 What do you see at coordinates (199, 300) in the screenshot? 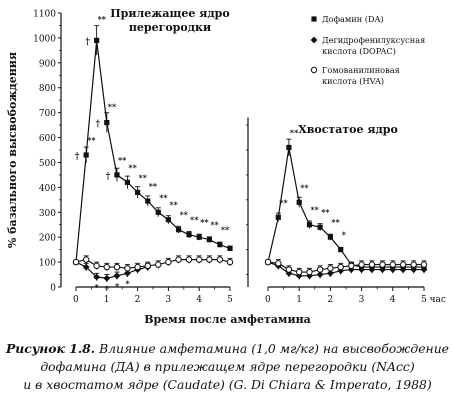
I see `panel-left-x-tick-label: 4` at bounding box center [199, 300].